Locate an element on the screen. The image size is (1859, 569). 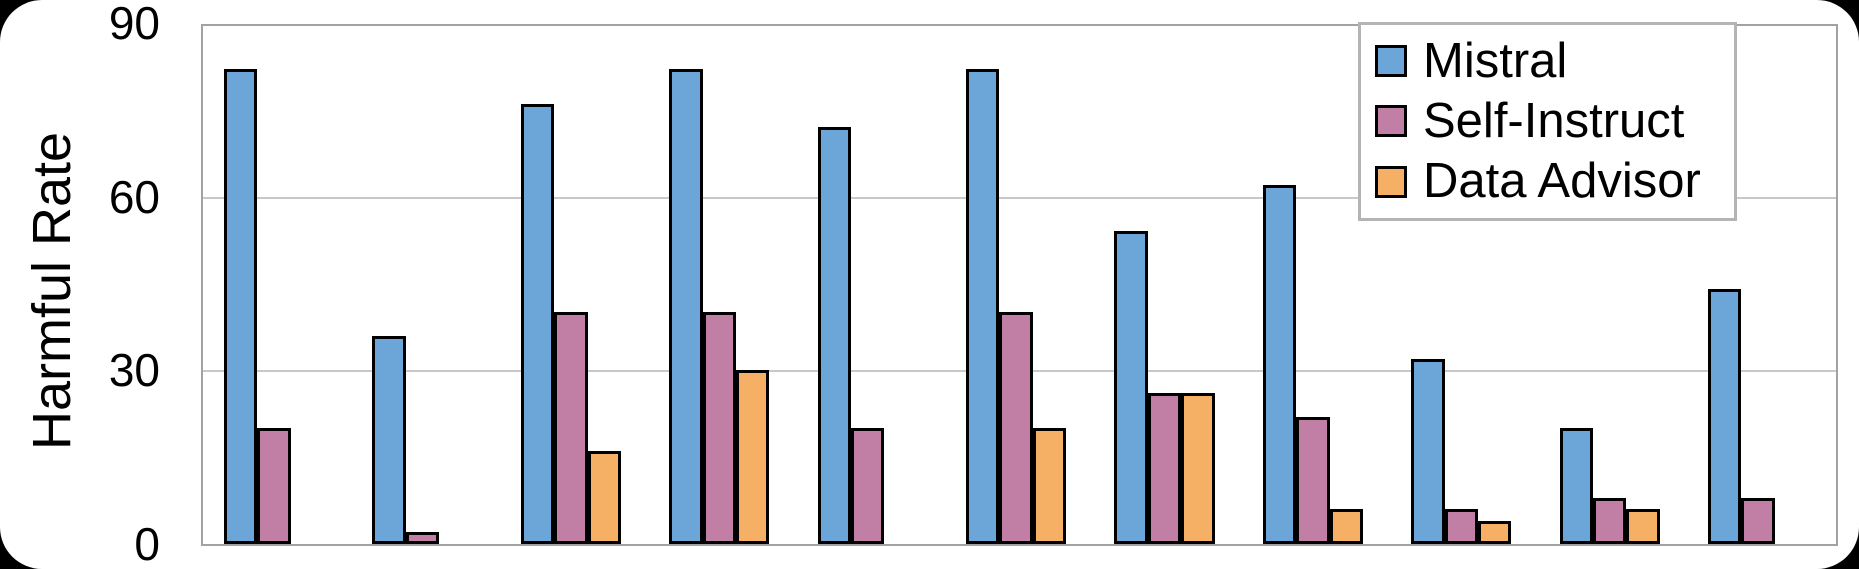
legend: Mistral Self-Instruct Data Advisor is located at coordinates (1547, 121).